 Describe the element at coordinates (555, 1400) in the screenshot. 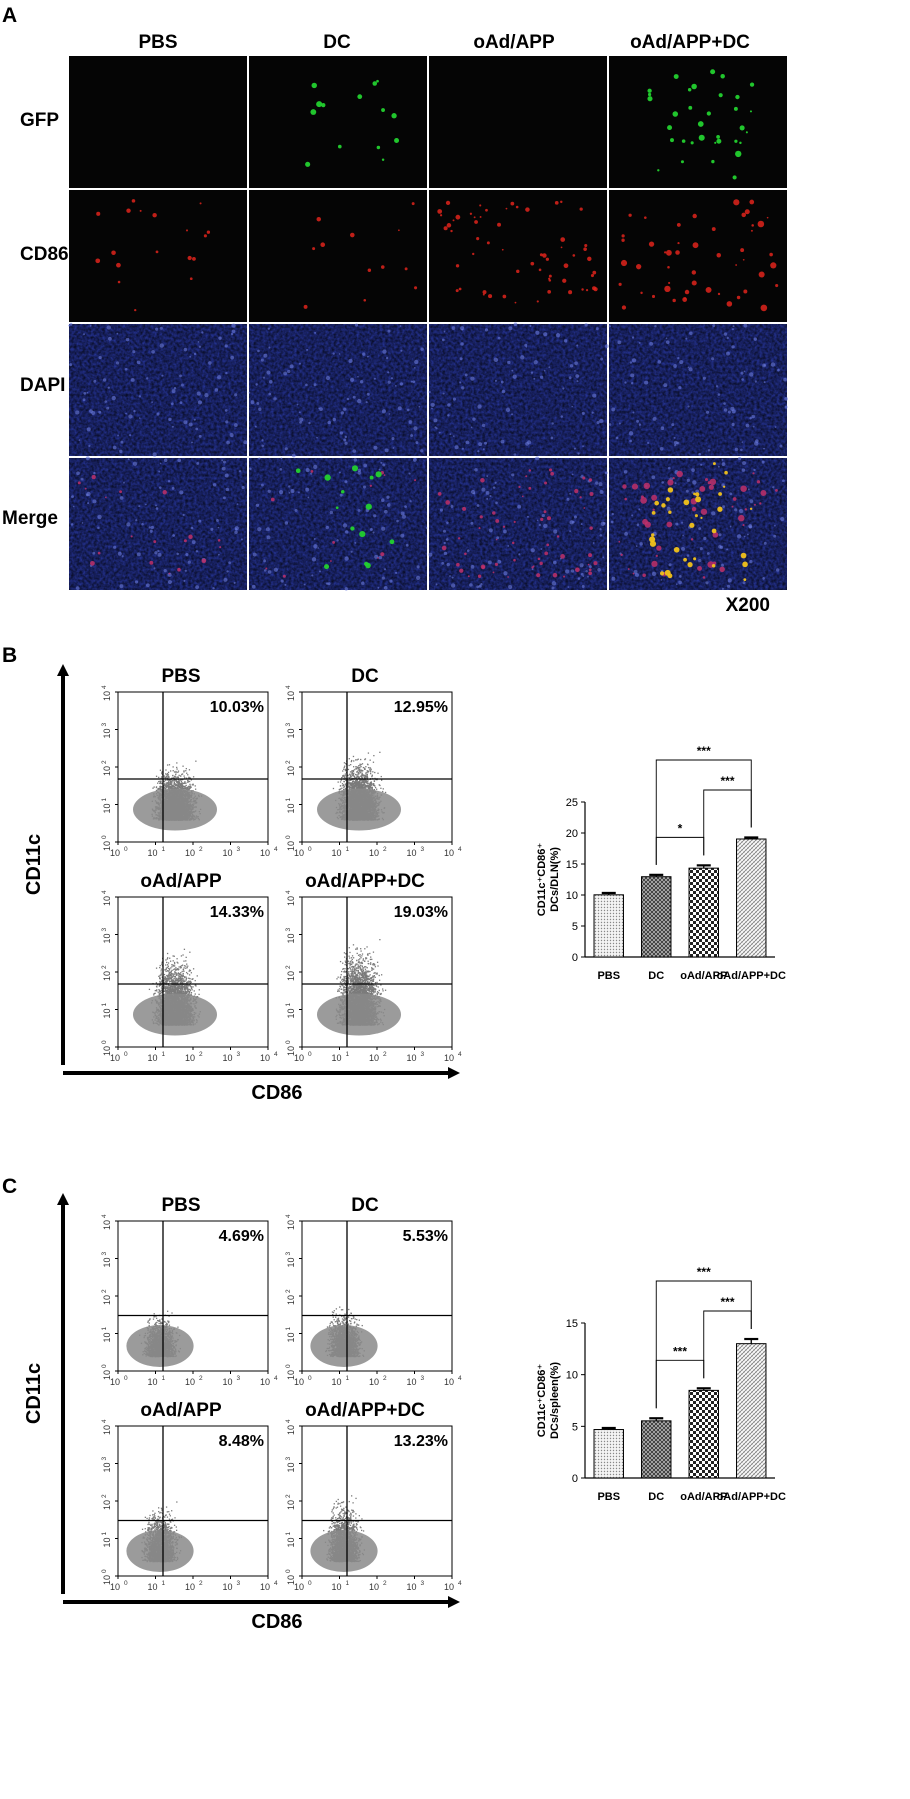

I see `chart-y-label-2: DCs/spleen(%)` at that location.